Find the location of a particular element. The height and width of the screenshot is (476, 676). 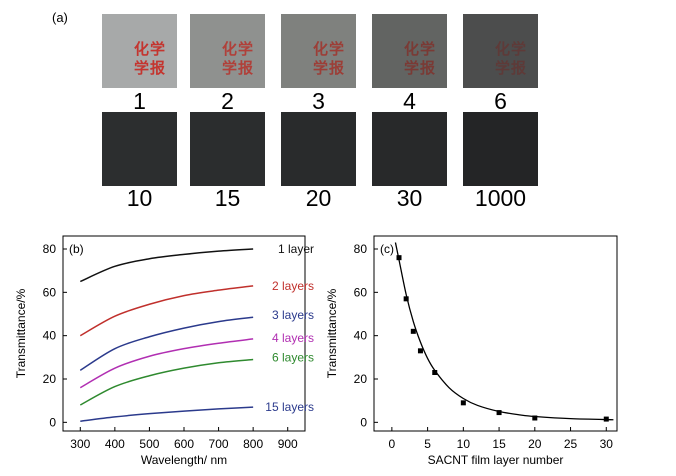

series-label: 3 layers is located at coordinates (293, 315).